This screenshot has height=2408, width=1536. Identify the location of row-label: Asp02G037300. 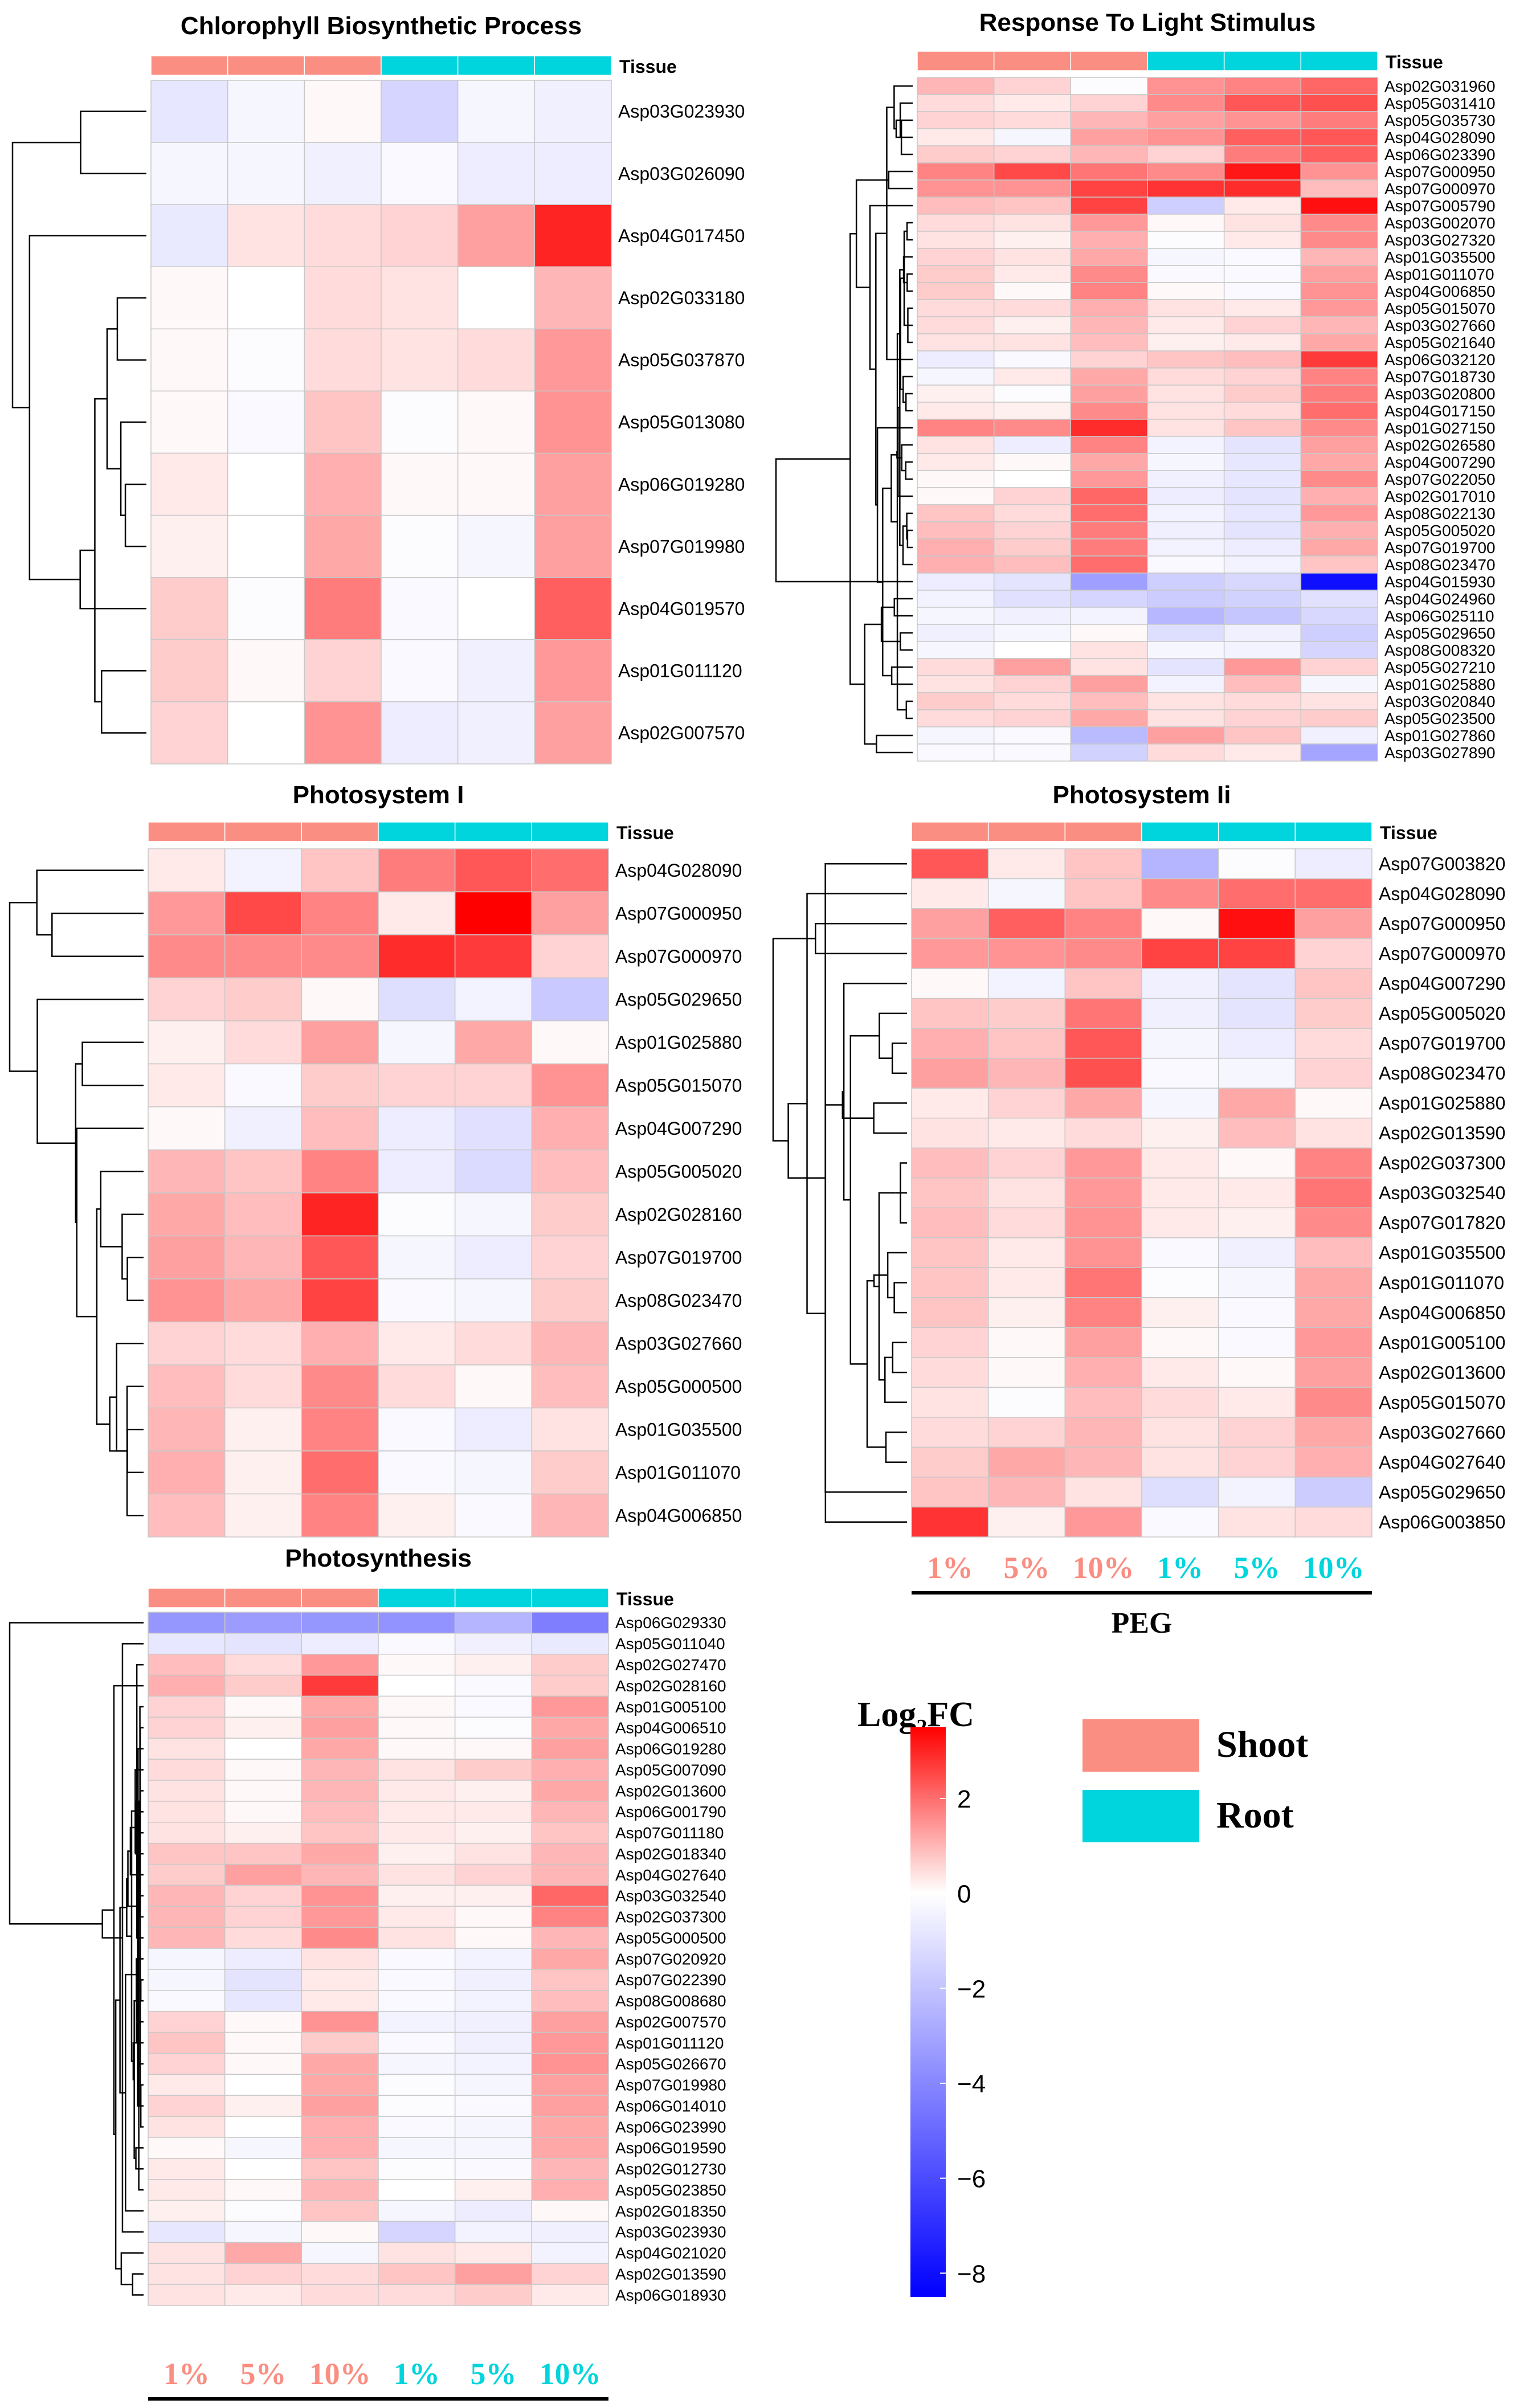
(670, 1917).